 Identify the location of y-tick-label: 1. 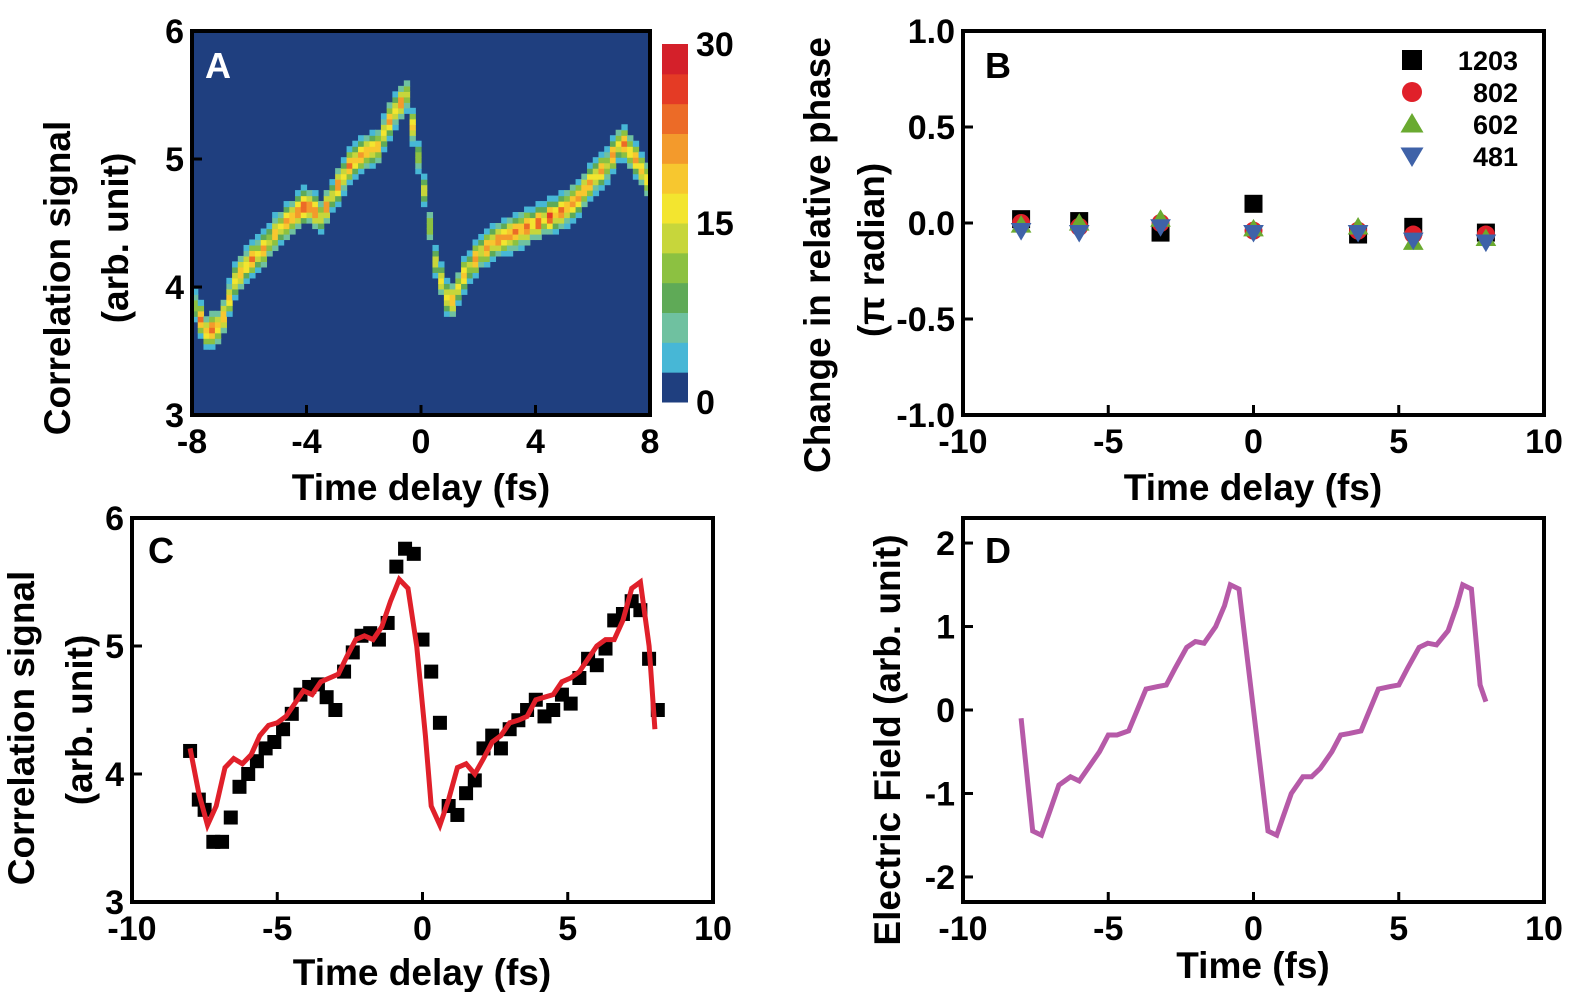
(945, 628).